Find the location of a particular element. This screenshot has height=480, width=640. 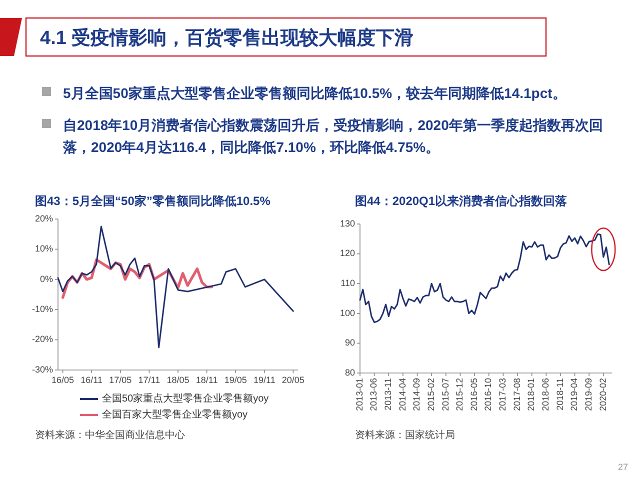

x-tick-label: 17/11 is located at coordinates (149, 380).